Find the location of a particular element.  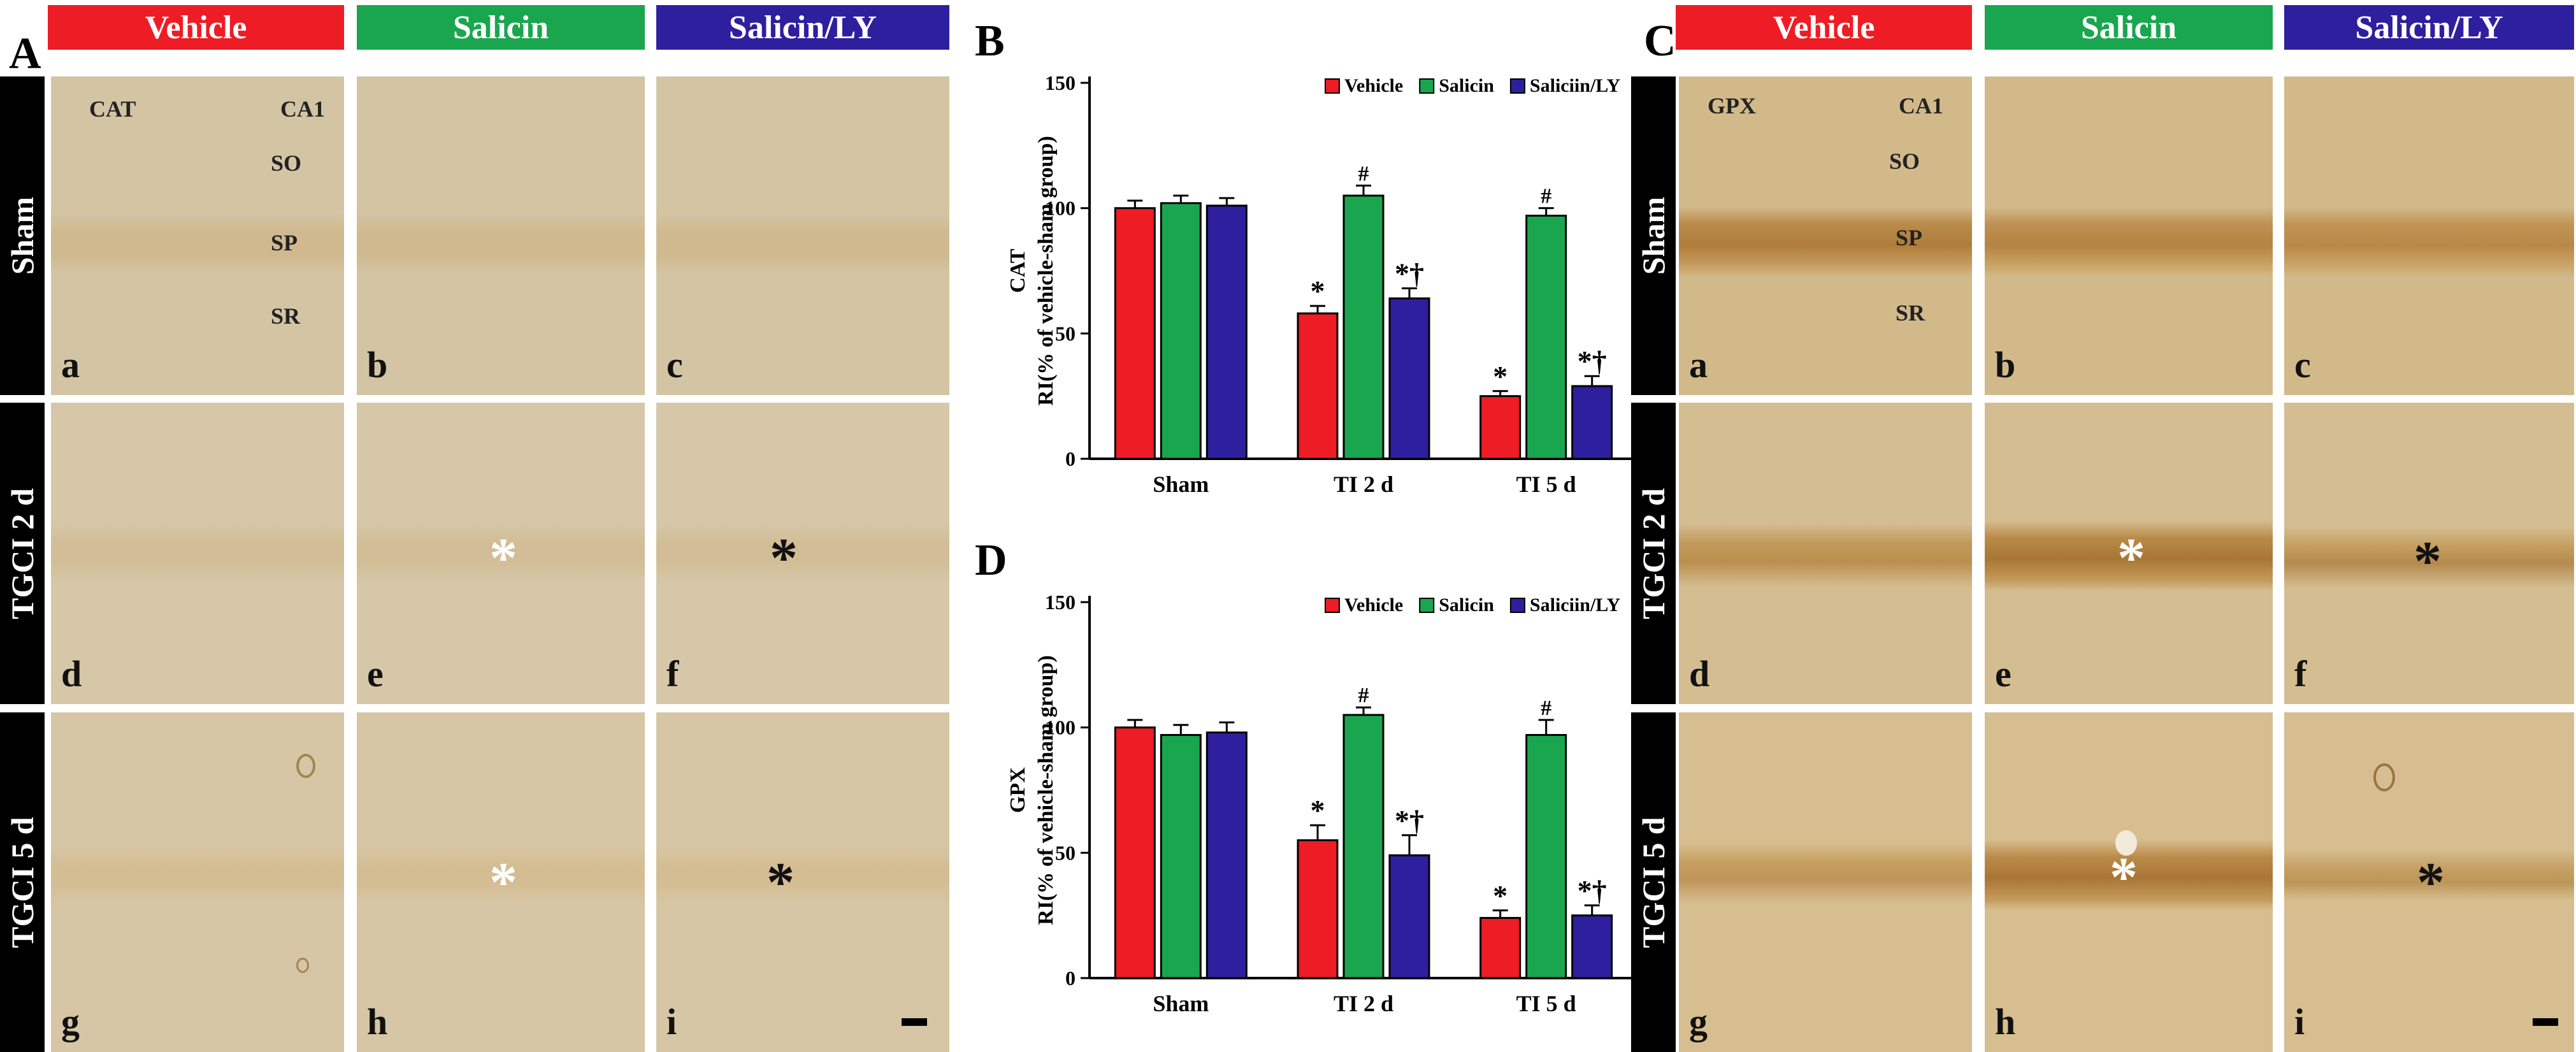

micrograph-c-i-5d-ly: * i is located at coordinates (2429, 882).